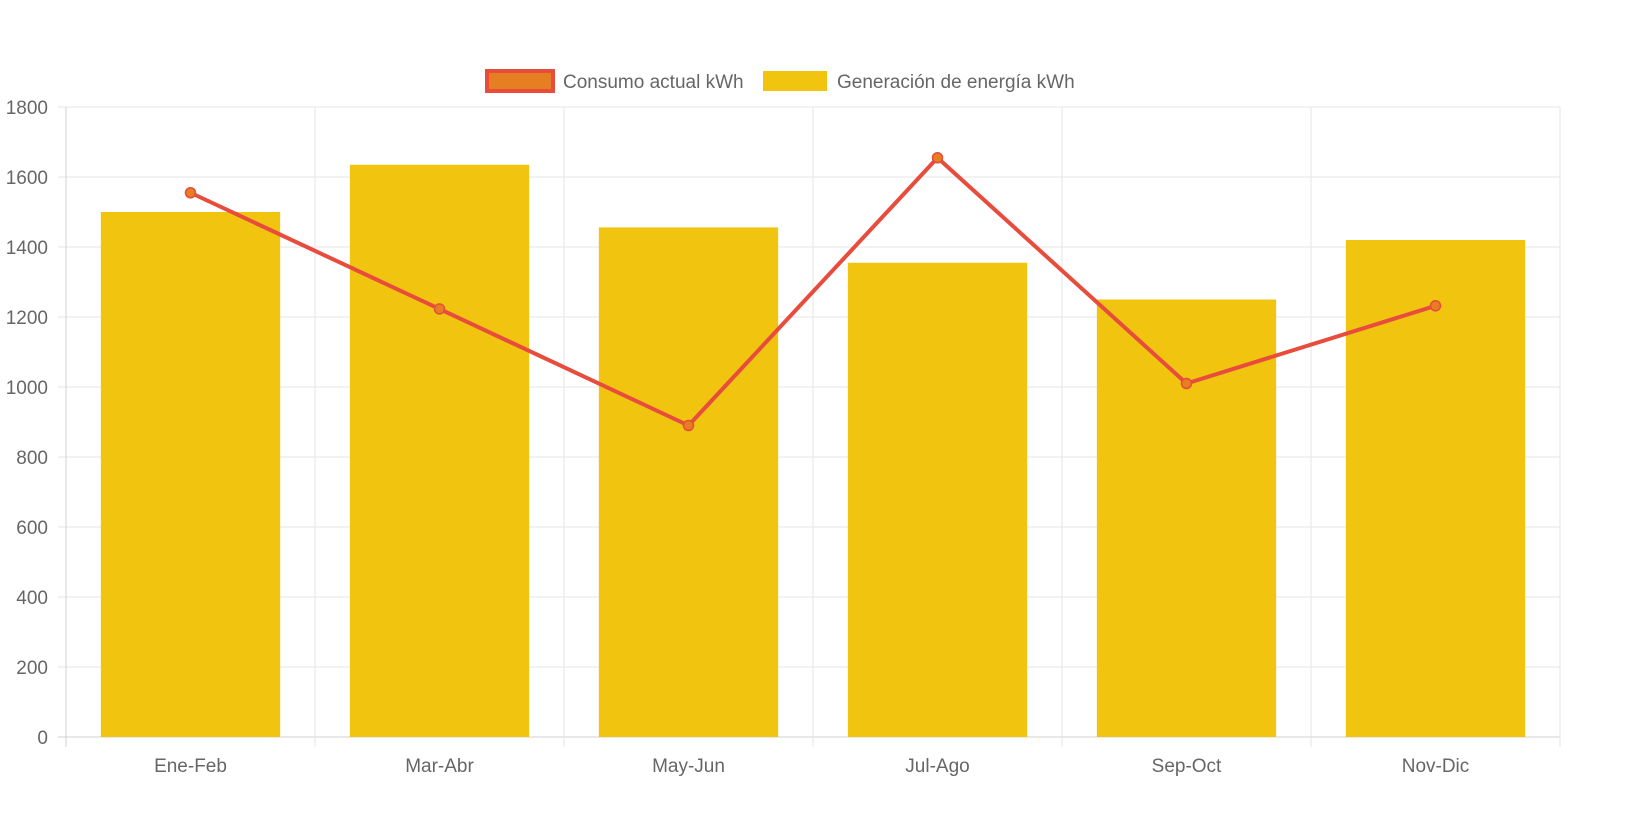  Describe the element at coordinates (32, 458) in the screenshot. I see `y-tick-label: 800` at that location.